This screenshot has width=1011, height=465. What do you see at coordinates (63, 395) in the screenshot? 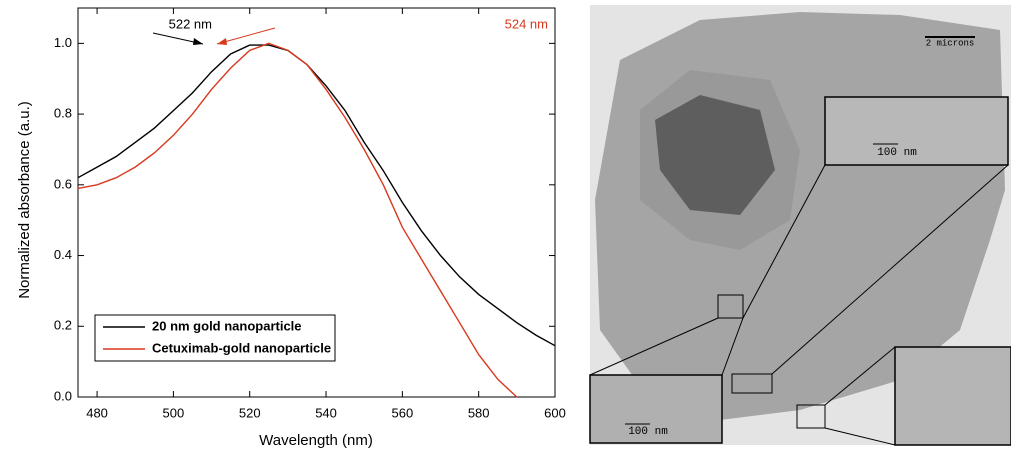
I see `y-tick-label: 0.0` at bounding box center [63, 395].